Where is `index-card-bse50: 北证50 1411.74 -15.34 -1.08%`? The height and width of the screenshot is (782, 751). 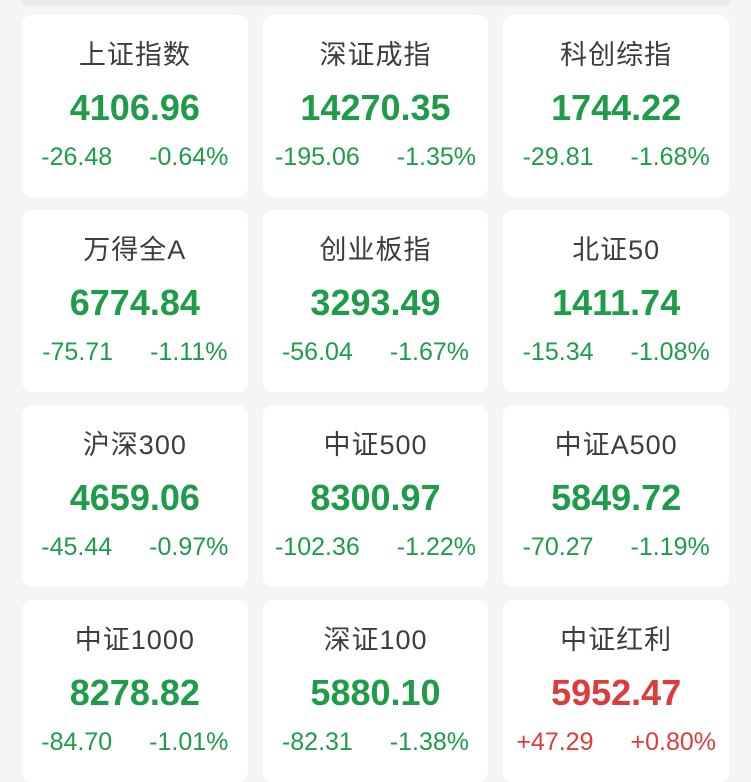
index-card-bse50: 北证50 1411.74 -15.34 -1.08% is located at coordinates (616, 301).